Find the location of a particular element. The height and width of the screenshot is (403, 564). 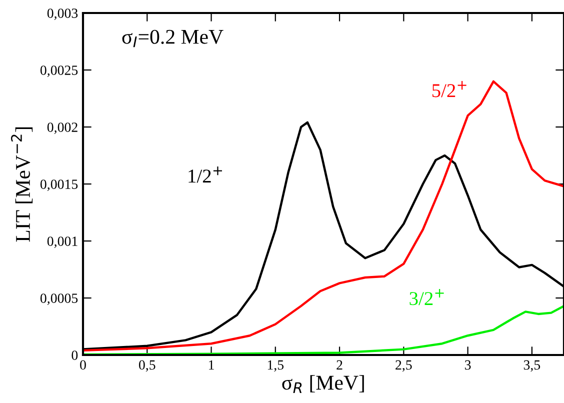

y-tick-label: 0,0015 is located at coordinates (59, 185).